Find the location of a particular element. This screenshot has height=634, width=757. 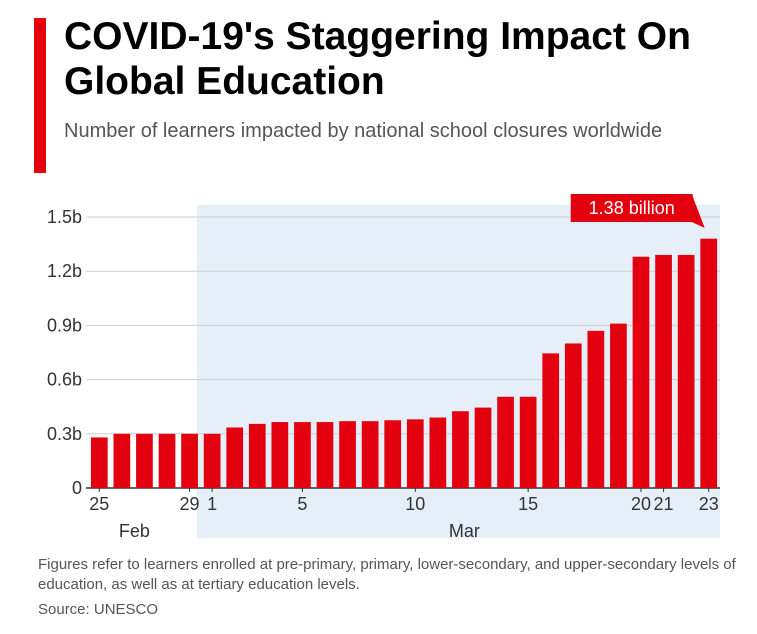

month-label: Feb is located at coordinates (134, 531).